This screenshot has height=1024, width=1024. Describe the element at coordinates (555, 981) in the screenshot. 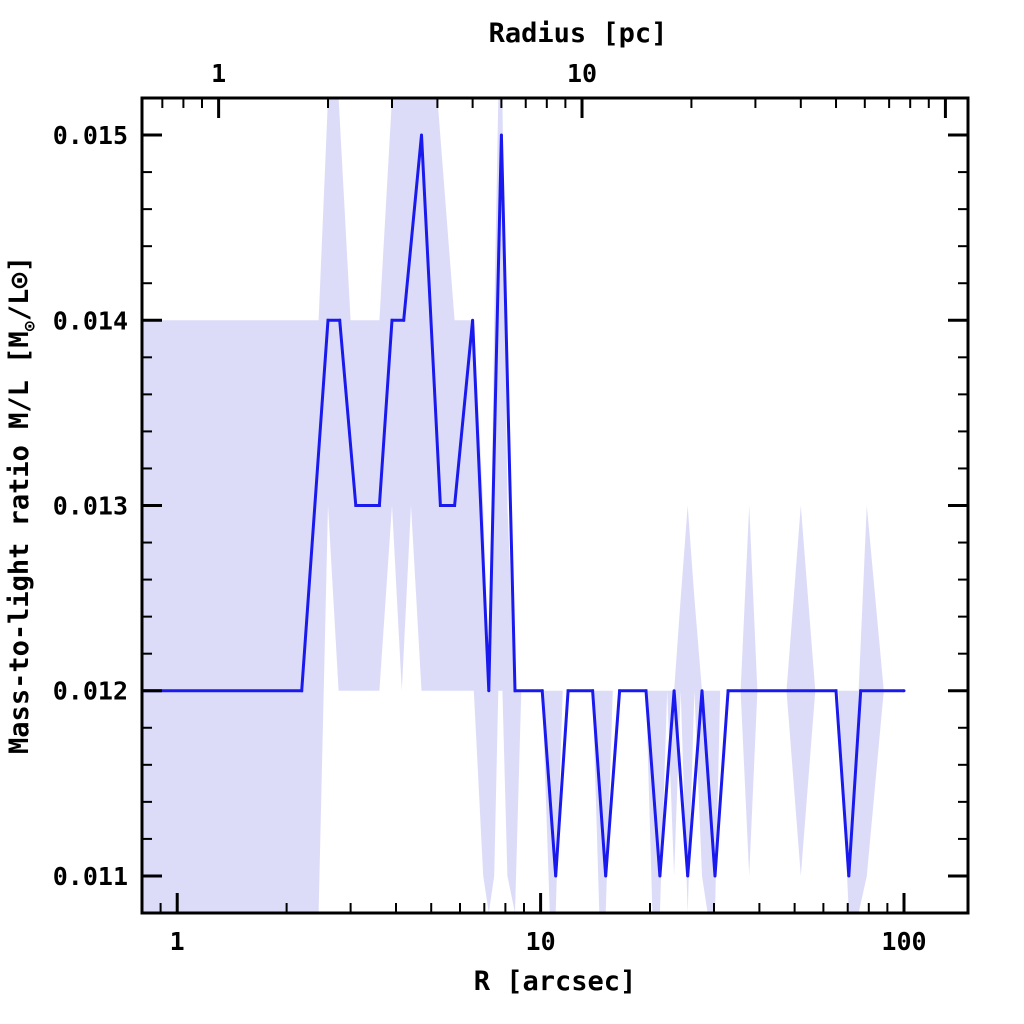

I see `x-axis-title: R [arcsec]` at that location.